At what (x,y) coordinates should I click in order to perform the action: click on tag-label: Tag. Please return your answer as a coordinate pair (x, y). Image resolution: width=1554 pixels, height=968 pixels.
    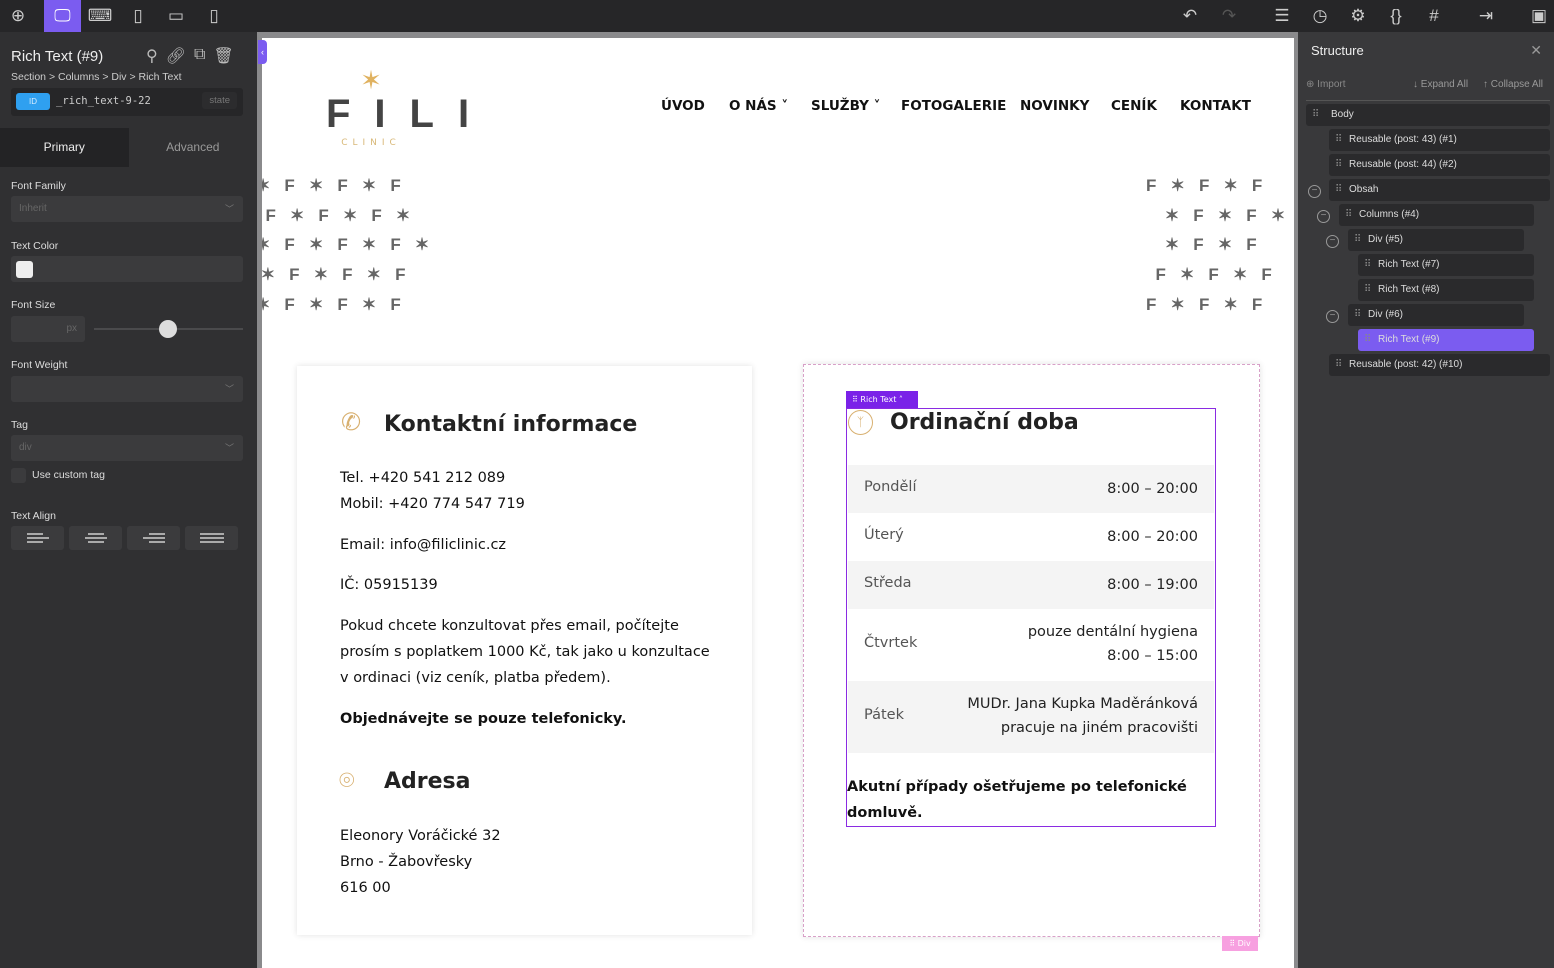
    Looking at the image, I should click on (19, 425).